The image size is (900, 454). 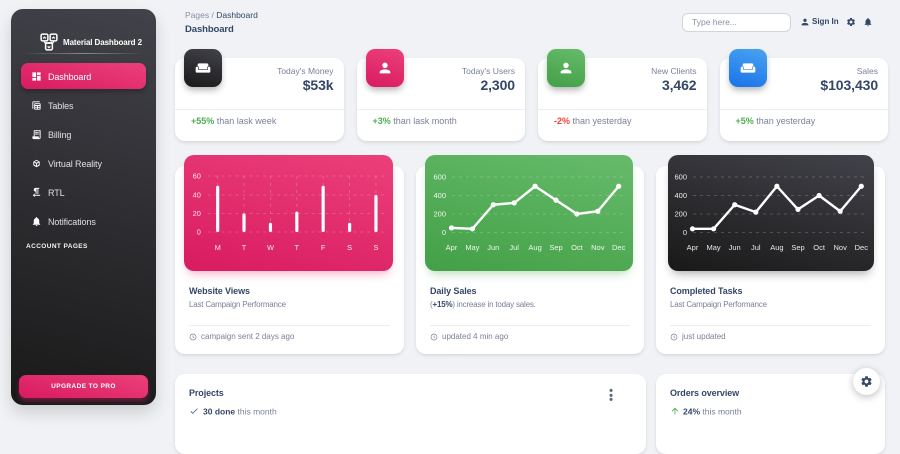 I want to click on svg-text: M, so click(x=218, y=247).